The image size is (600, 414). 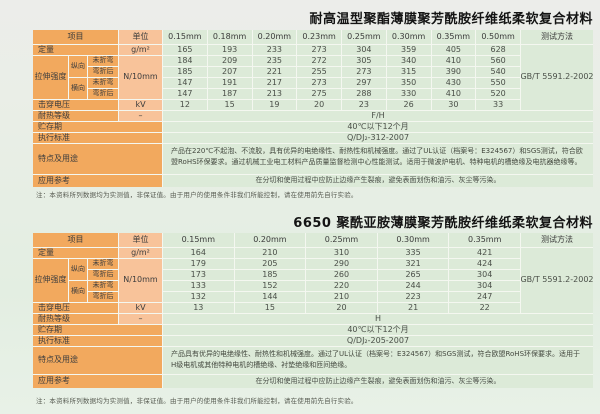 What do you see at coordinates (97, 360) in the screenshot?
I see `row-label-features: 特点及用途` at bounding box center [97, 360].